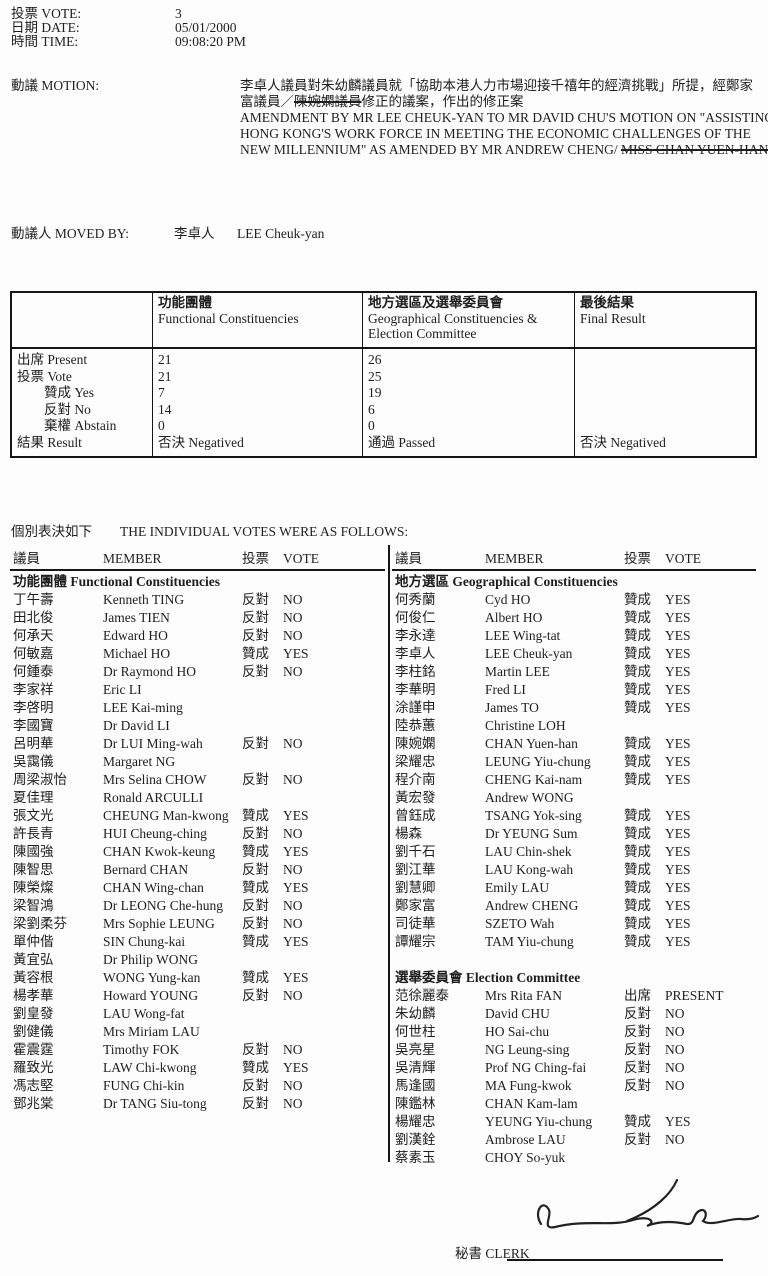 This screenshot has height=1276, width=768. Describe the element at coordinates (51, 531) in the screenshot. I see `individual-votes-heading-zh: 個別表決如下` at that location.